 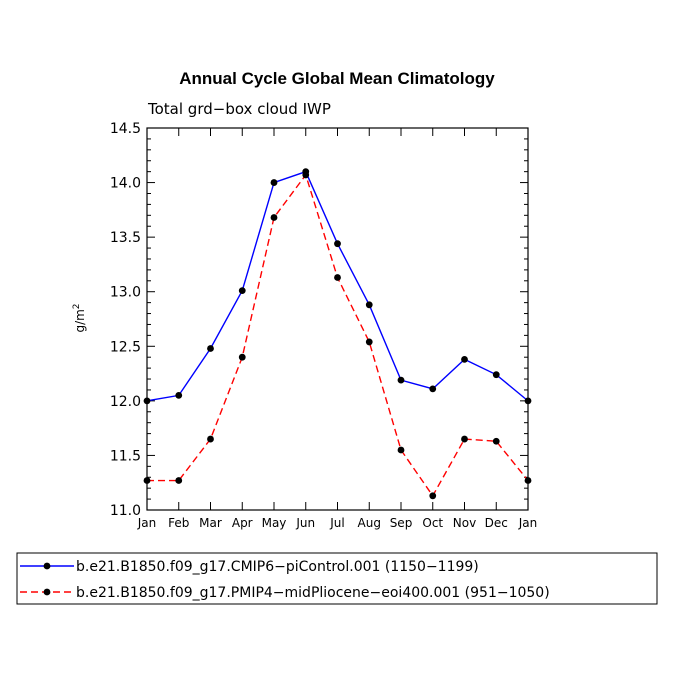 I want to click on y-axis-label-unit: g/m, so click(x=80, y=320).